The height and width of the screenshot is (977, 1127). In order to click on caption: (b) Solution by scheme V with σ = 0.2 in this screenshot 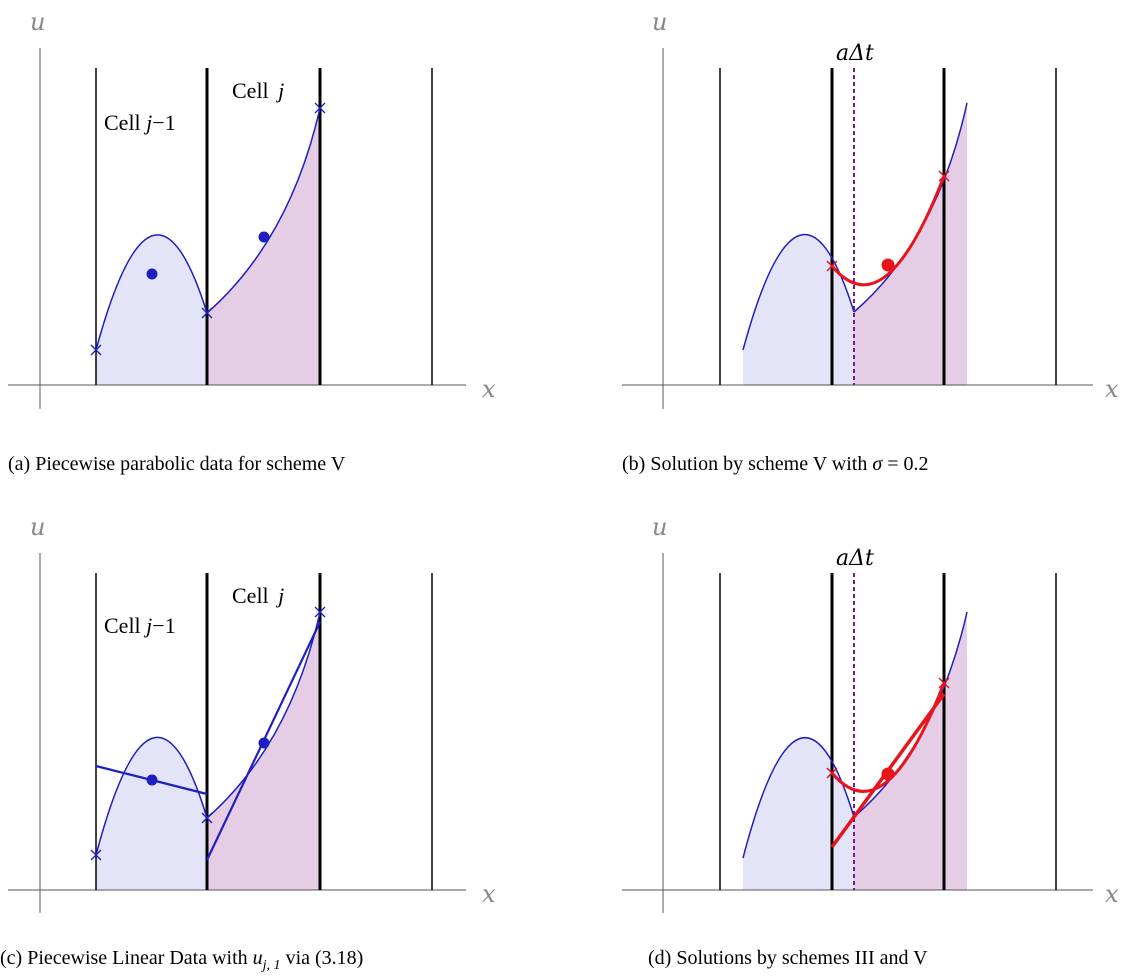, I will do `click(775, 464)`.